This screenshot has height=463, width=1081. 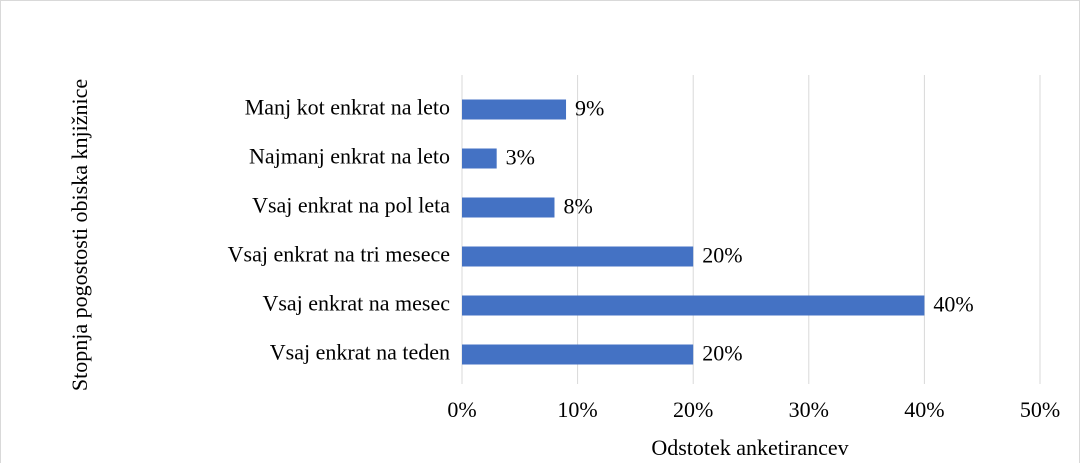 I want to click on data-label: 8%, so click(x=577, y=206).